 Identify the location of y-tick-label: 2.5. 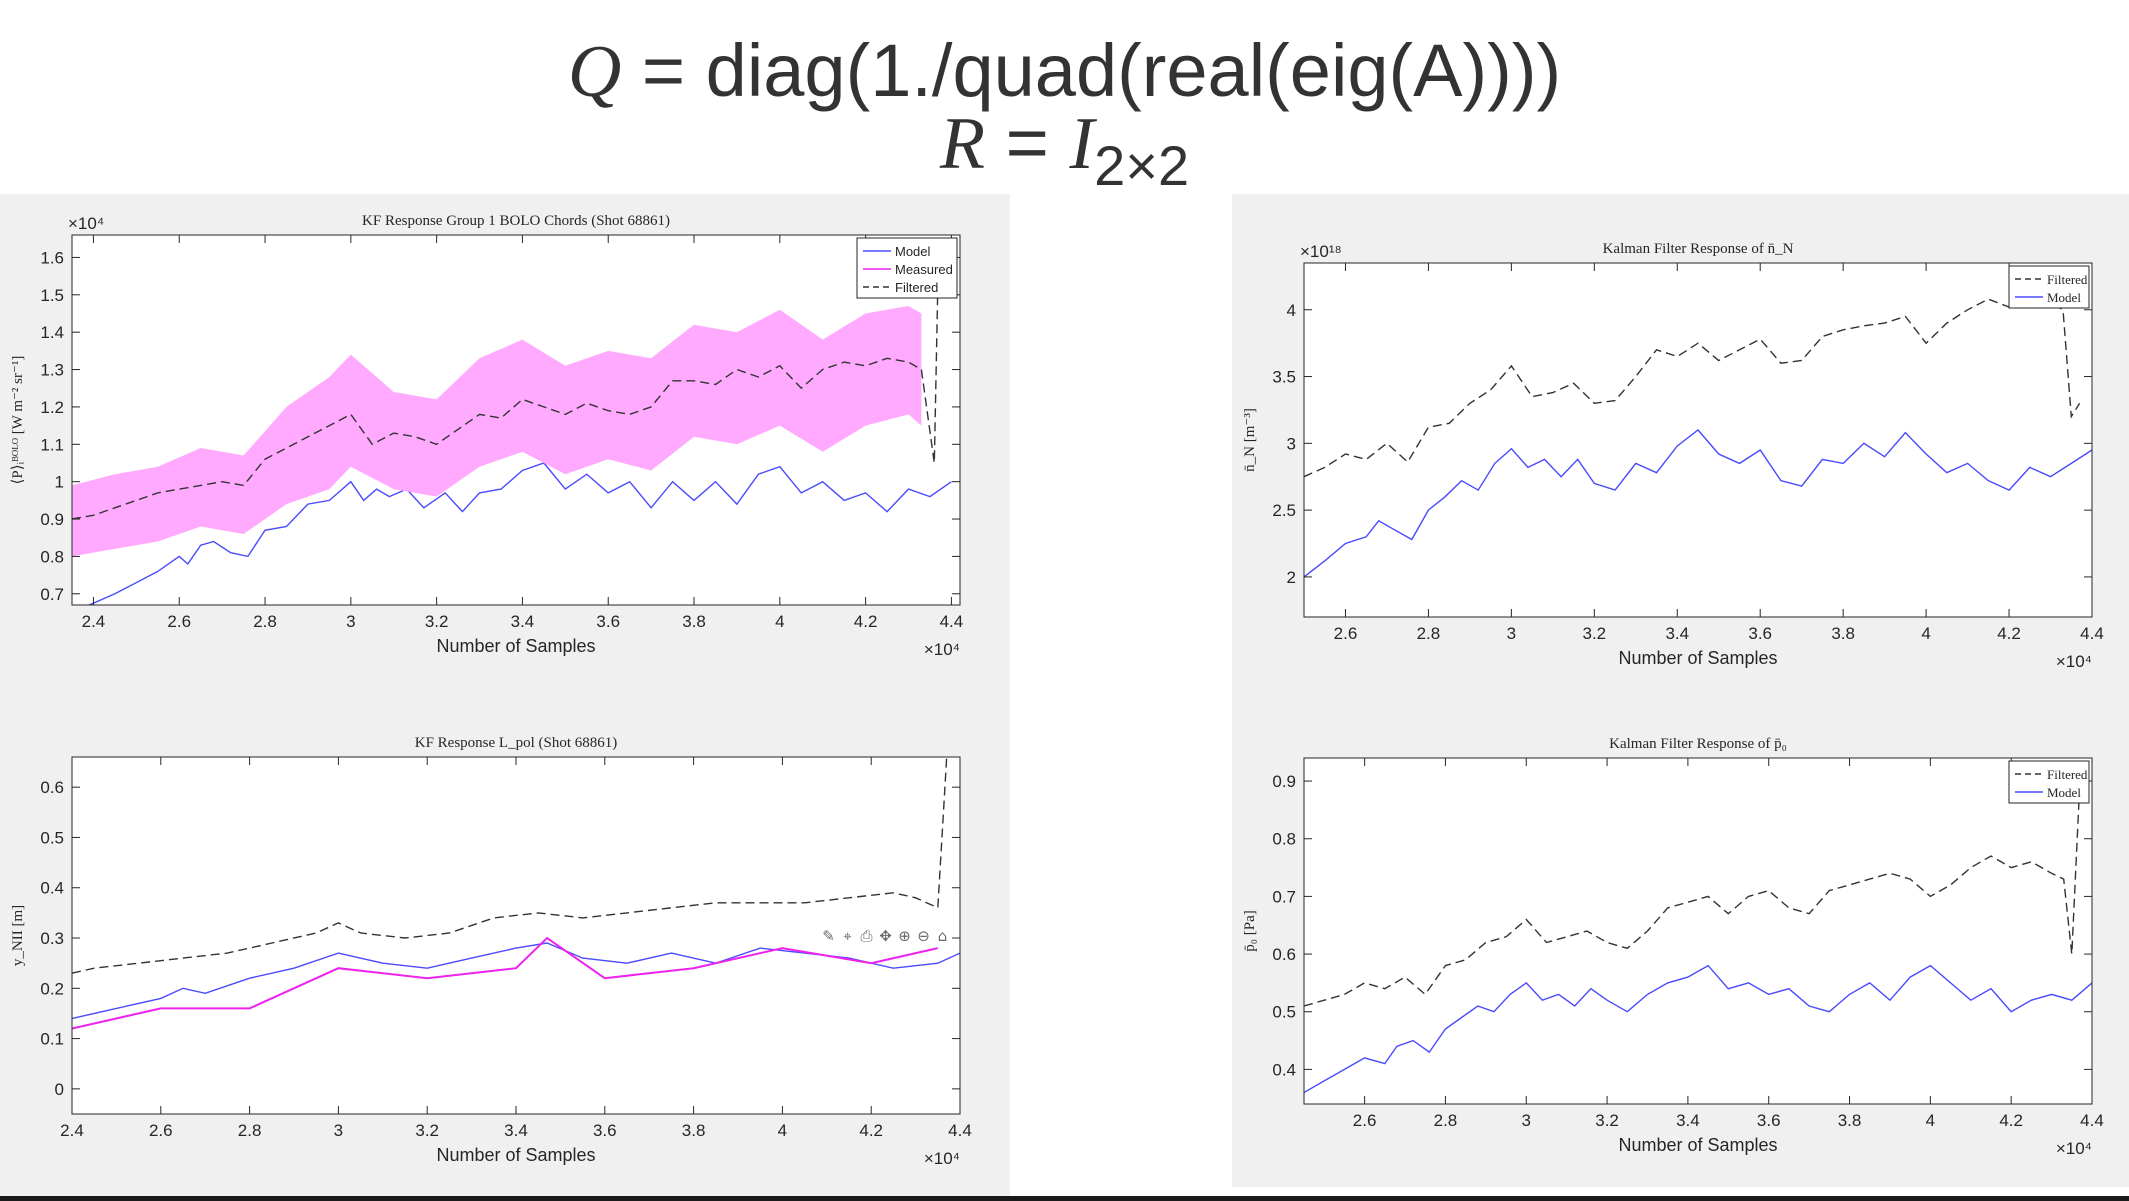
(1284, 510).